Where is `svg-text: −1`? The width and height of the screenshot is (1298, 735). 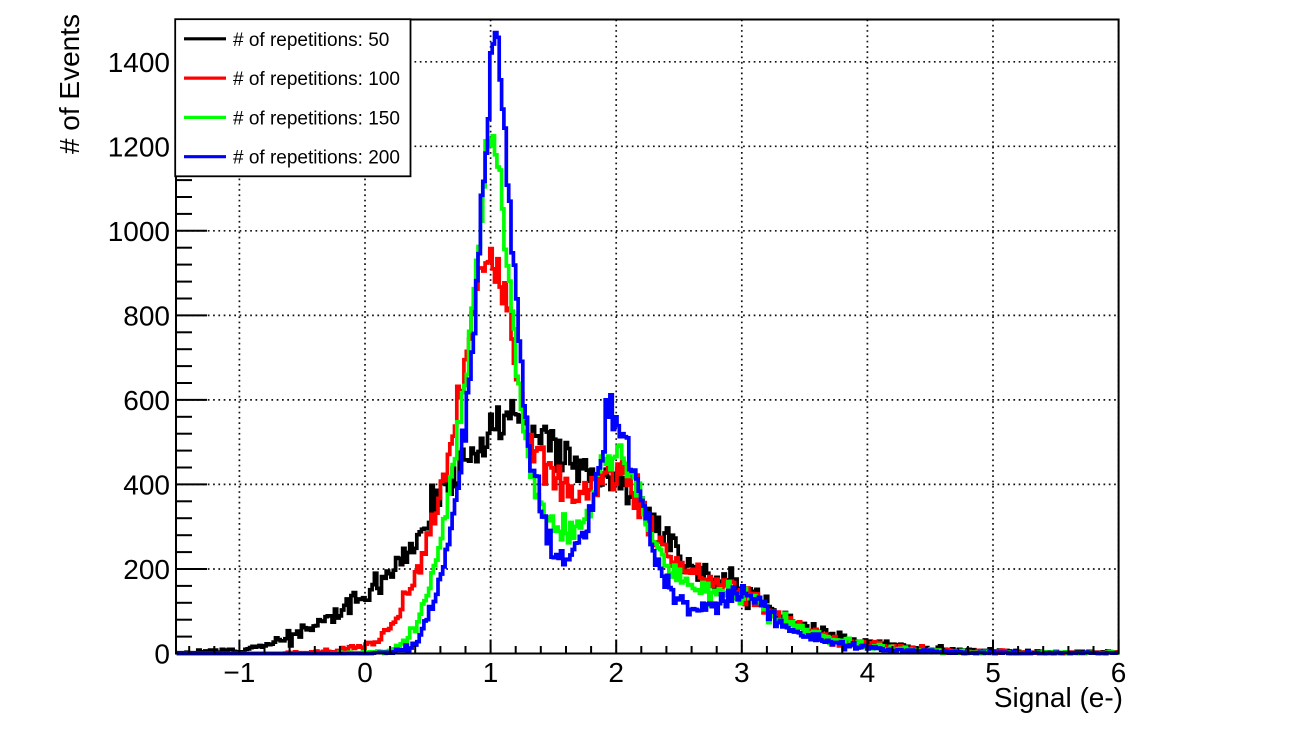 svg-text: −1 is located at coordinates (239, 672).